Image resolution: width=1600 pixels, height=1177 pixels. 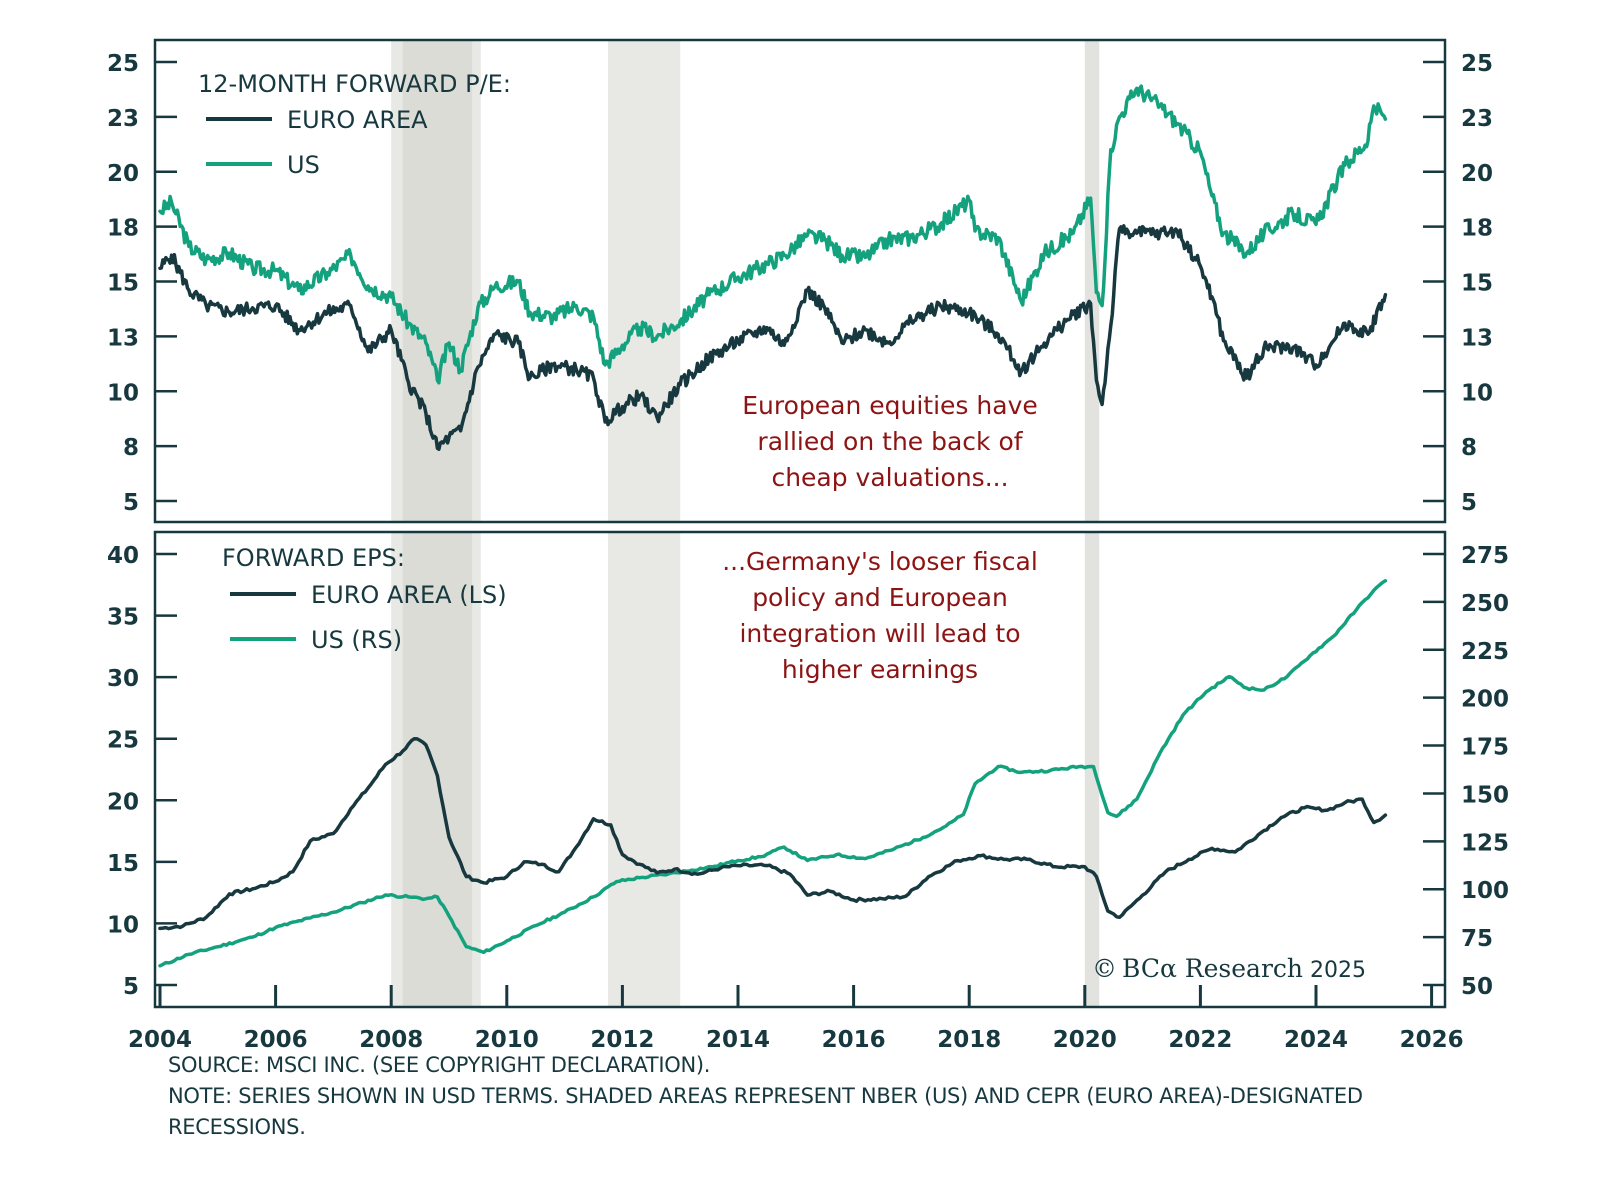 What do you see at coordinates (1477, 174) in the screenshot?
I see `top-right-tick-label: 20` at bounding box center [1477, 174].